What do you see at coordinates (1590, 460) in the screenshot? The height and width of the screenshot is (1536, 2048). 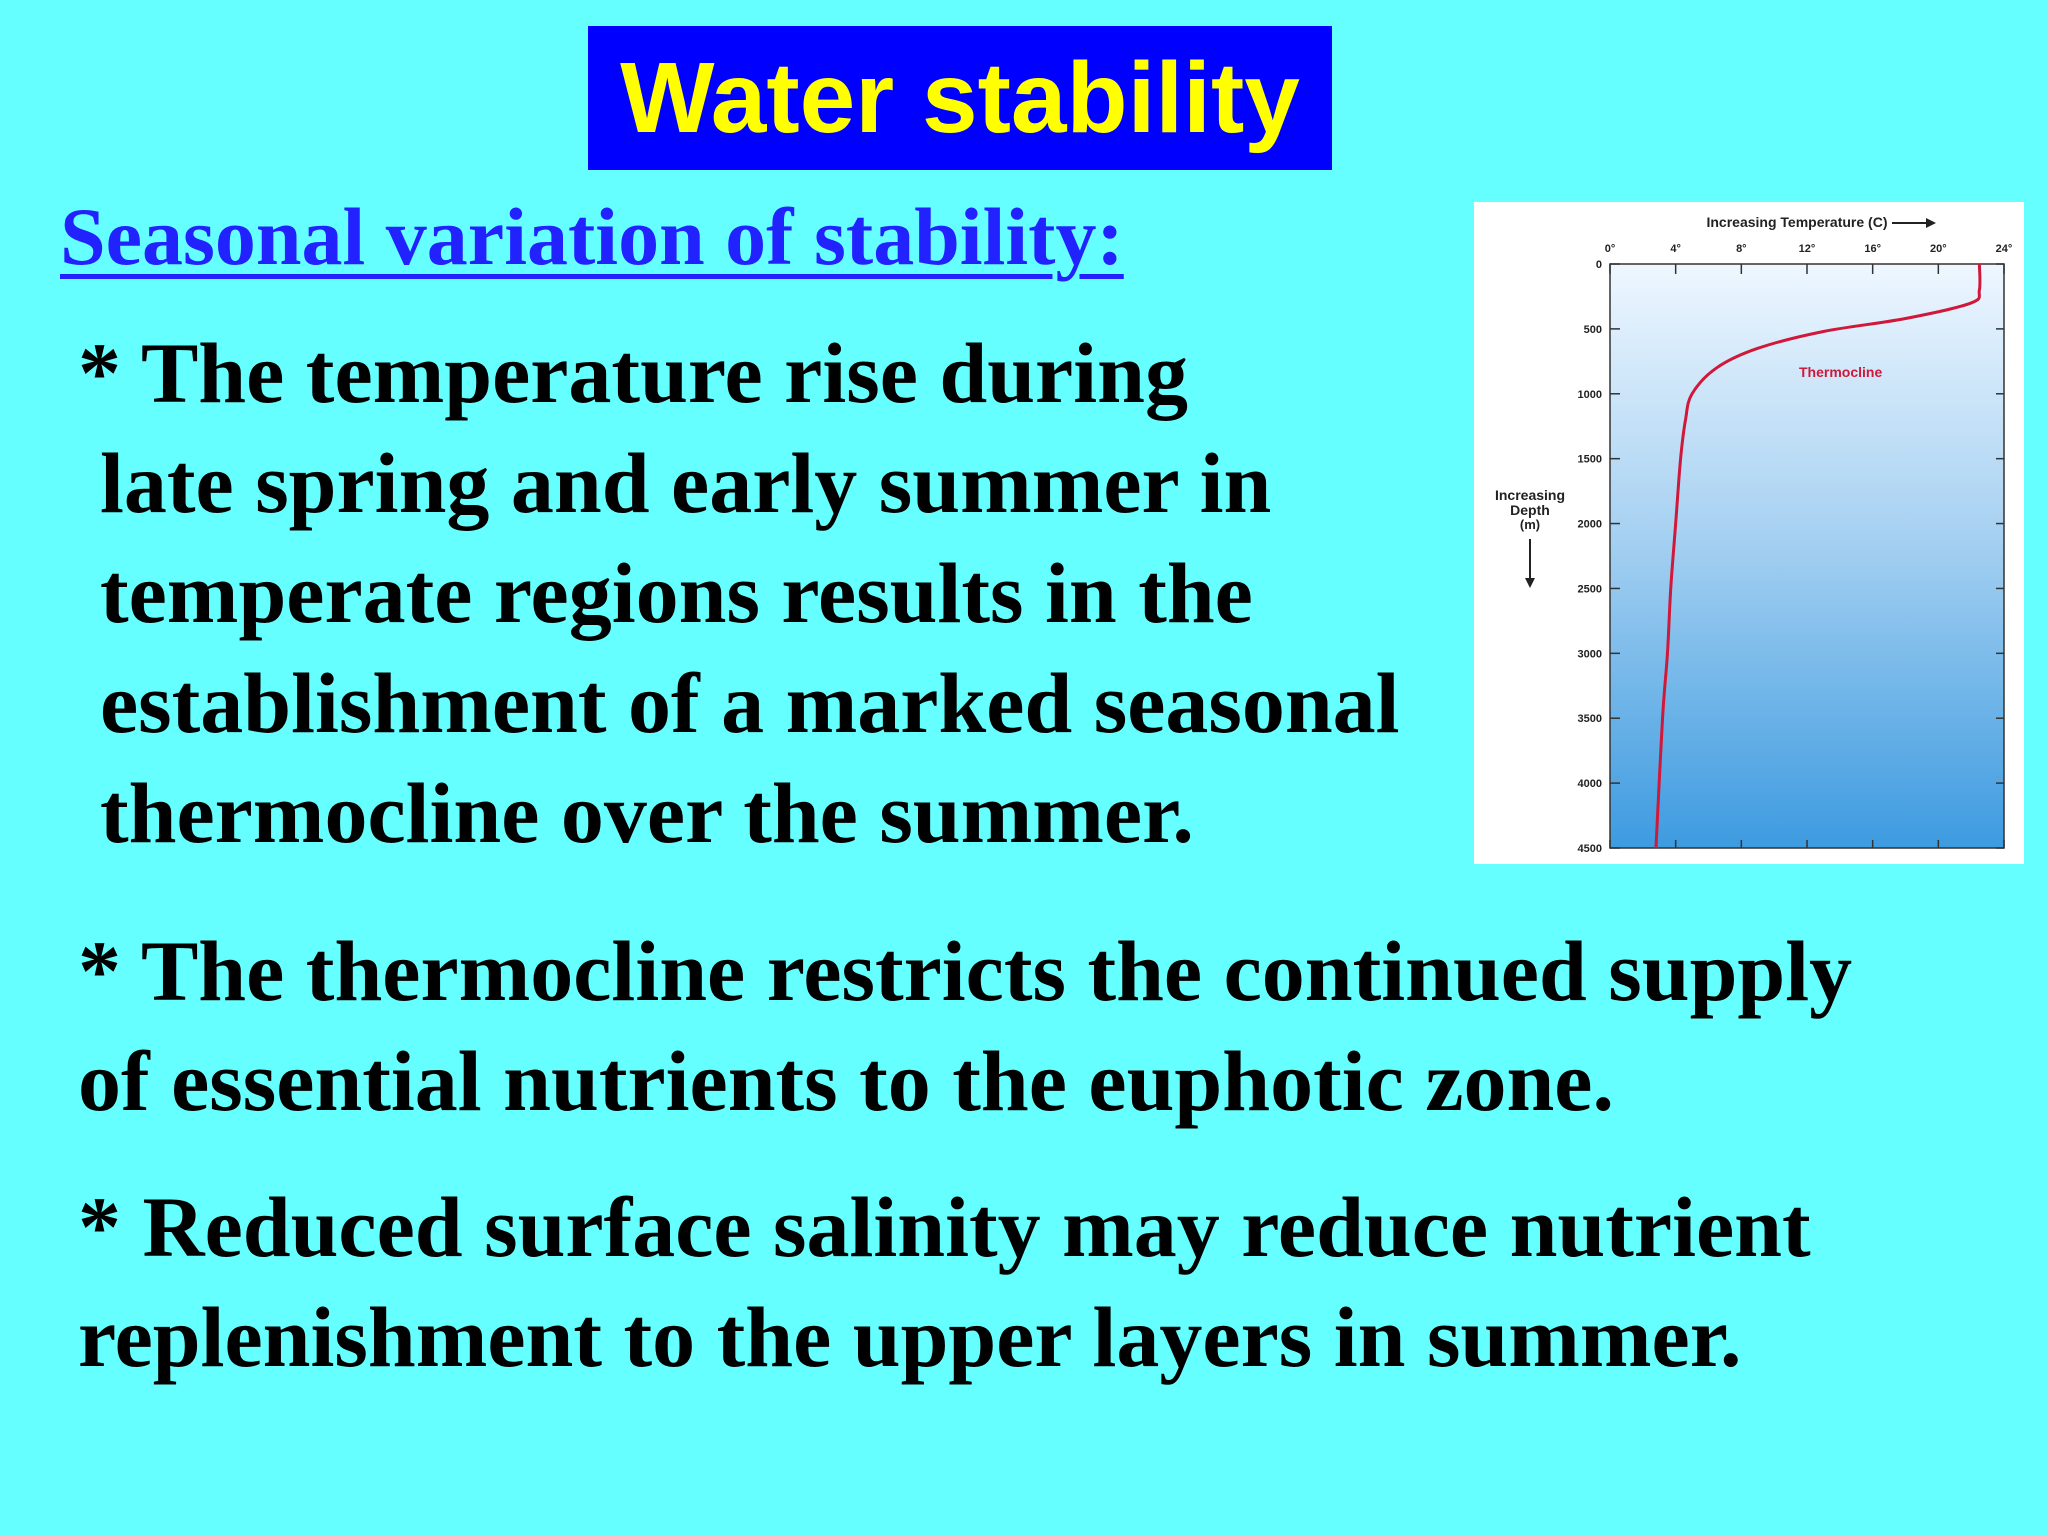 I see `y-tick-label: 1500` at bounding box center [1590, 460].